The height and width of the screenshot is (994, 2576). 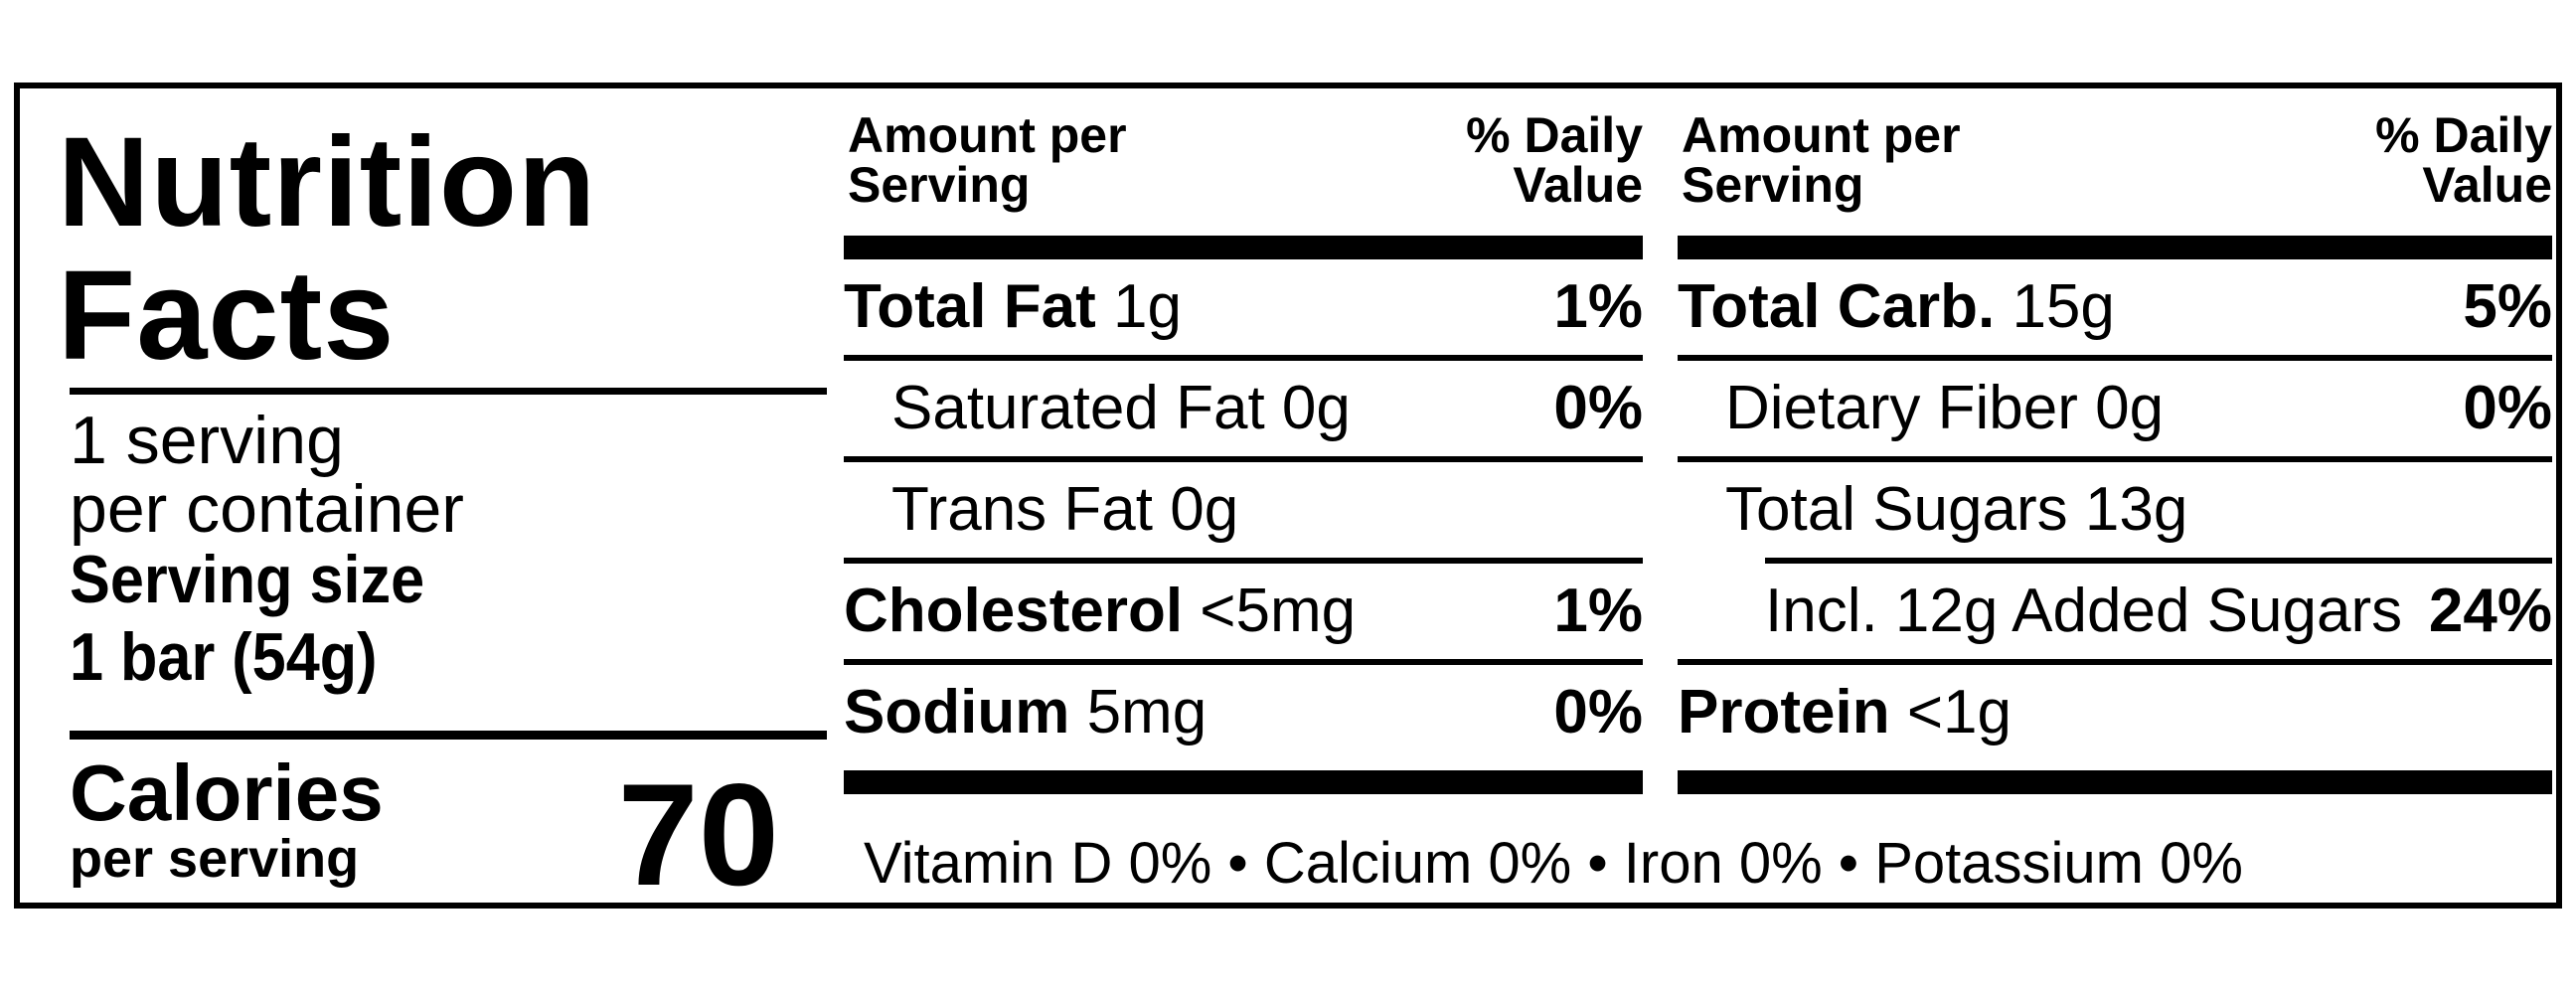 What do you see at coordinates (327, 182) in the screenshot?
I see `title-line-1: Nutrition` at bounding box center [327, 182].